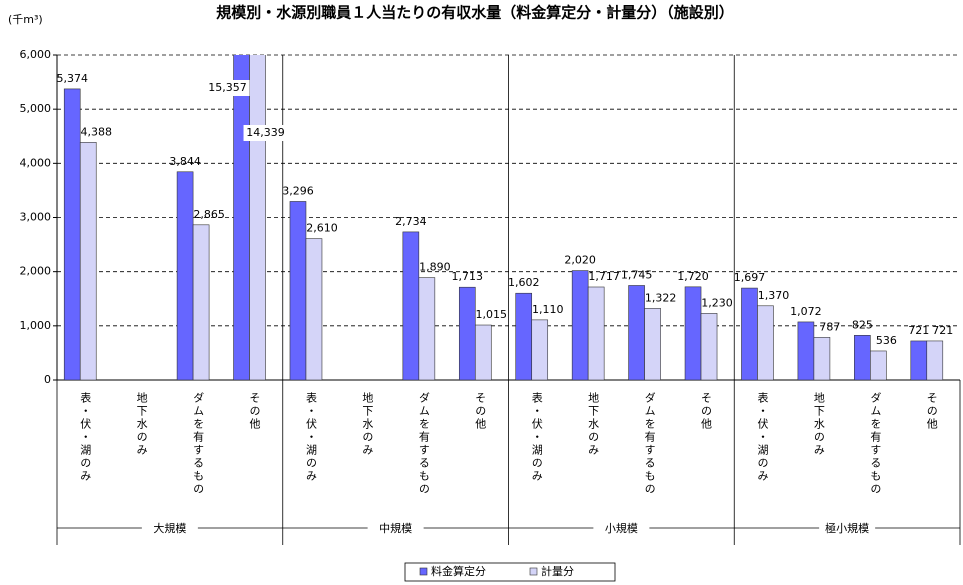 Image resolution: width=963 pixels, height=585 pixels. I want to click on value-label: 1,072, so click(806, 311).